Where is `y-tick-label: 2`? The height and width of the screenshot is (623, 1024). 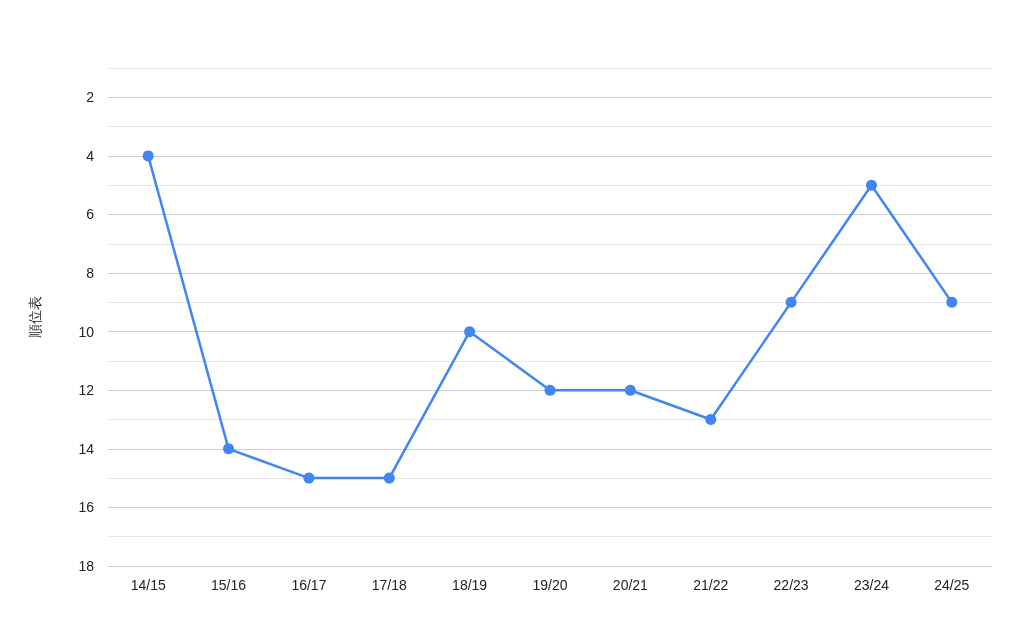 y-tick-label: 2 is located at coordinates (90, 97).